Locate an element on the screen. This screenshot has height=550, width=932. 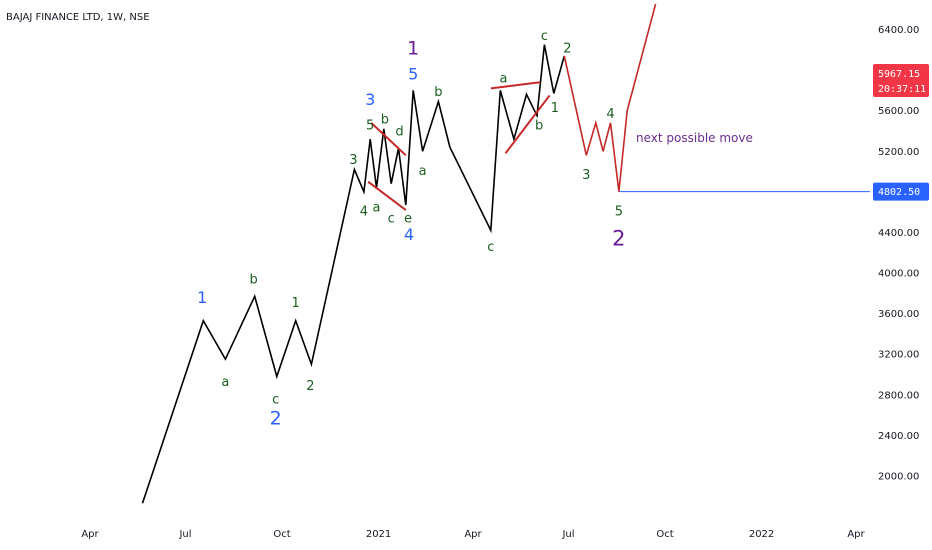
y-tick-label: 2400.00 is located at coordinates (898, 436).